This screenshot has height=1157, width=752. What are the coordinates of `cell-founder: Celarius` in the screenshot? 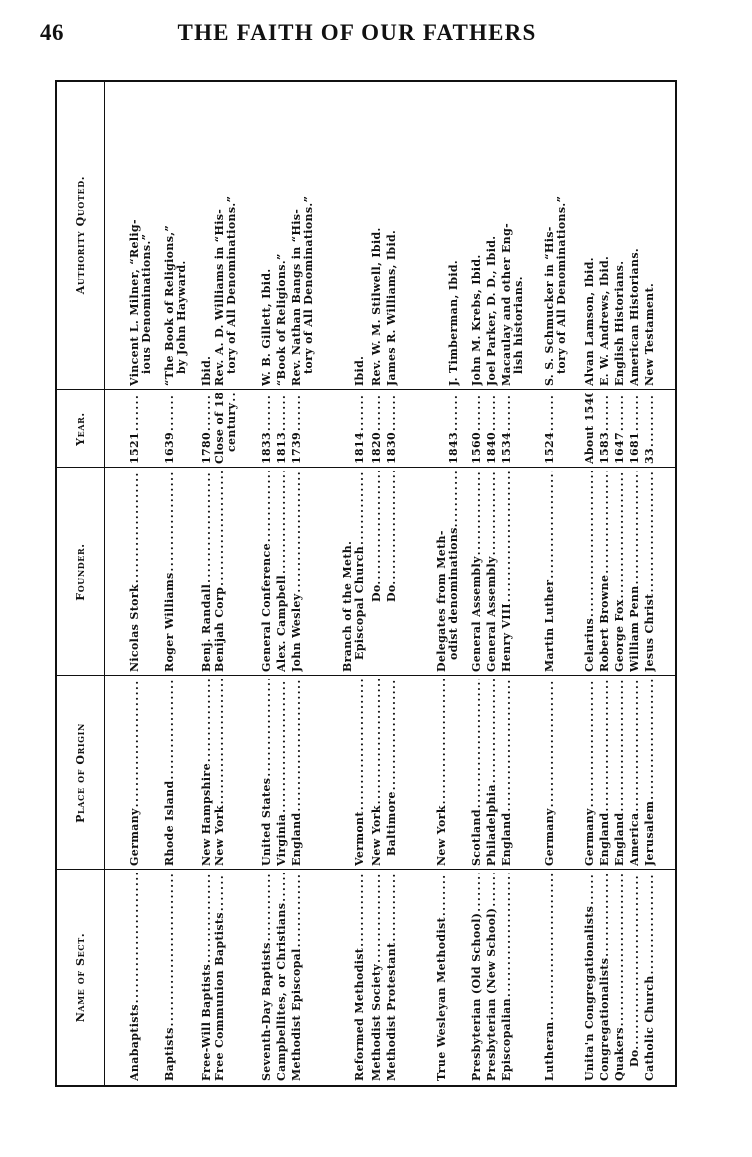 It's located at (590, 571).